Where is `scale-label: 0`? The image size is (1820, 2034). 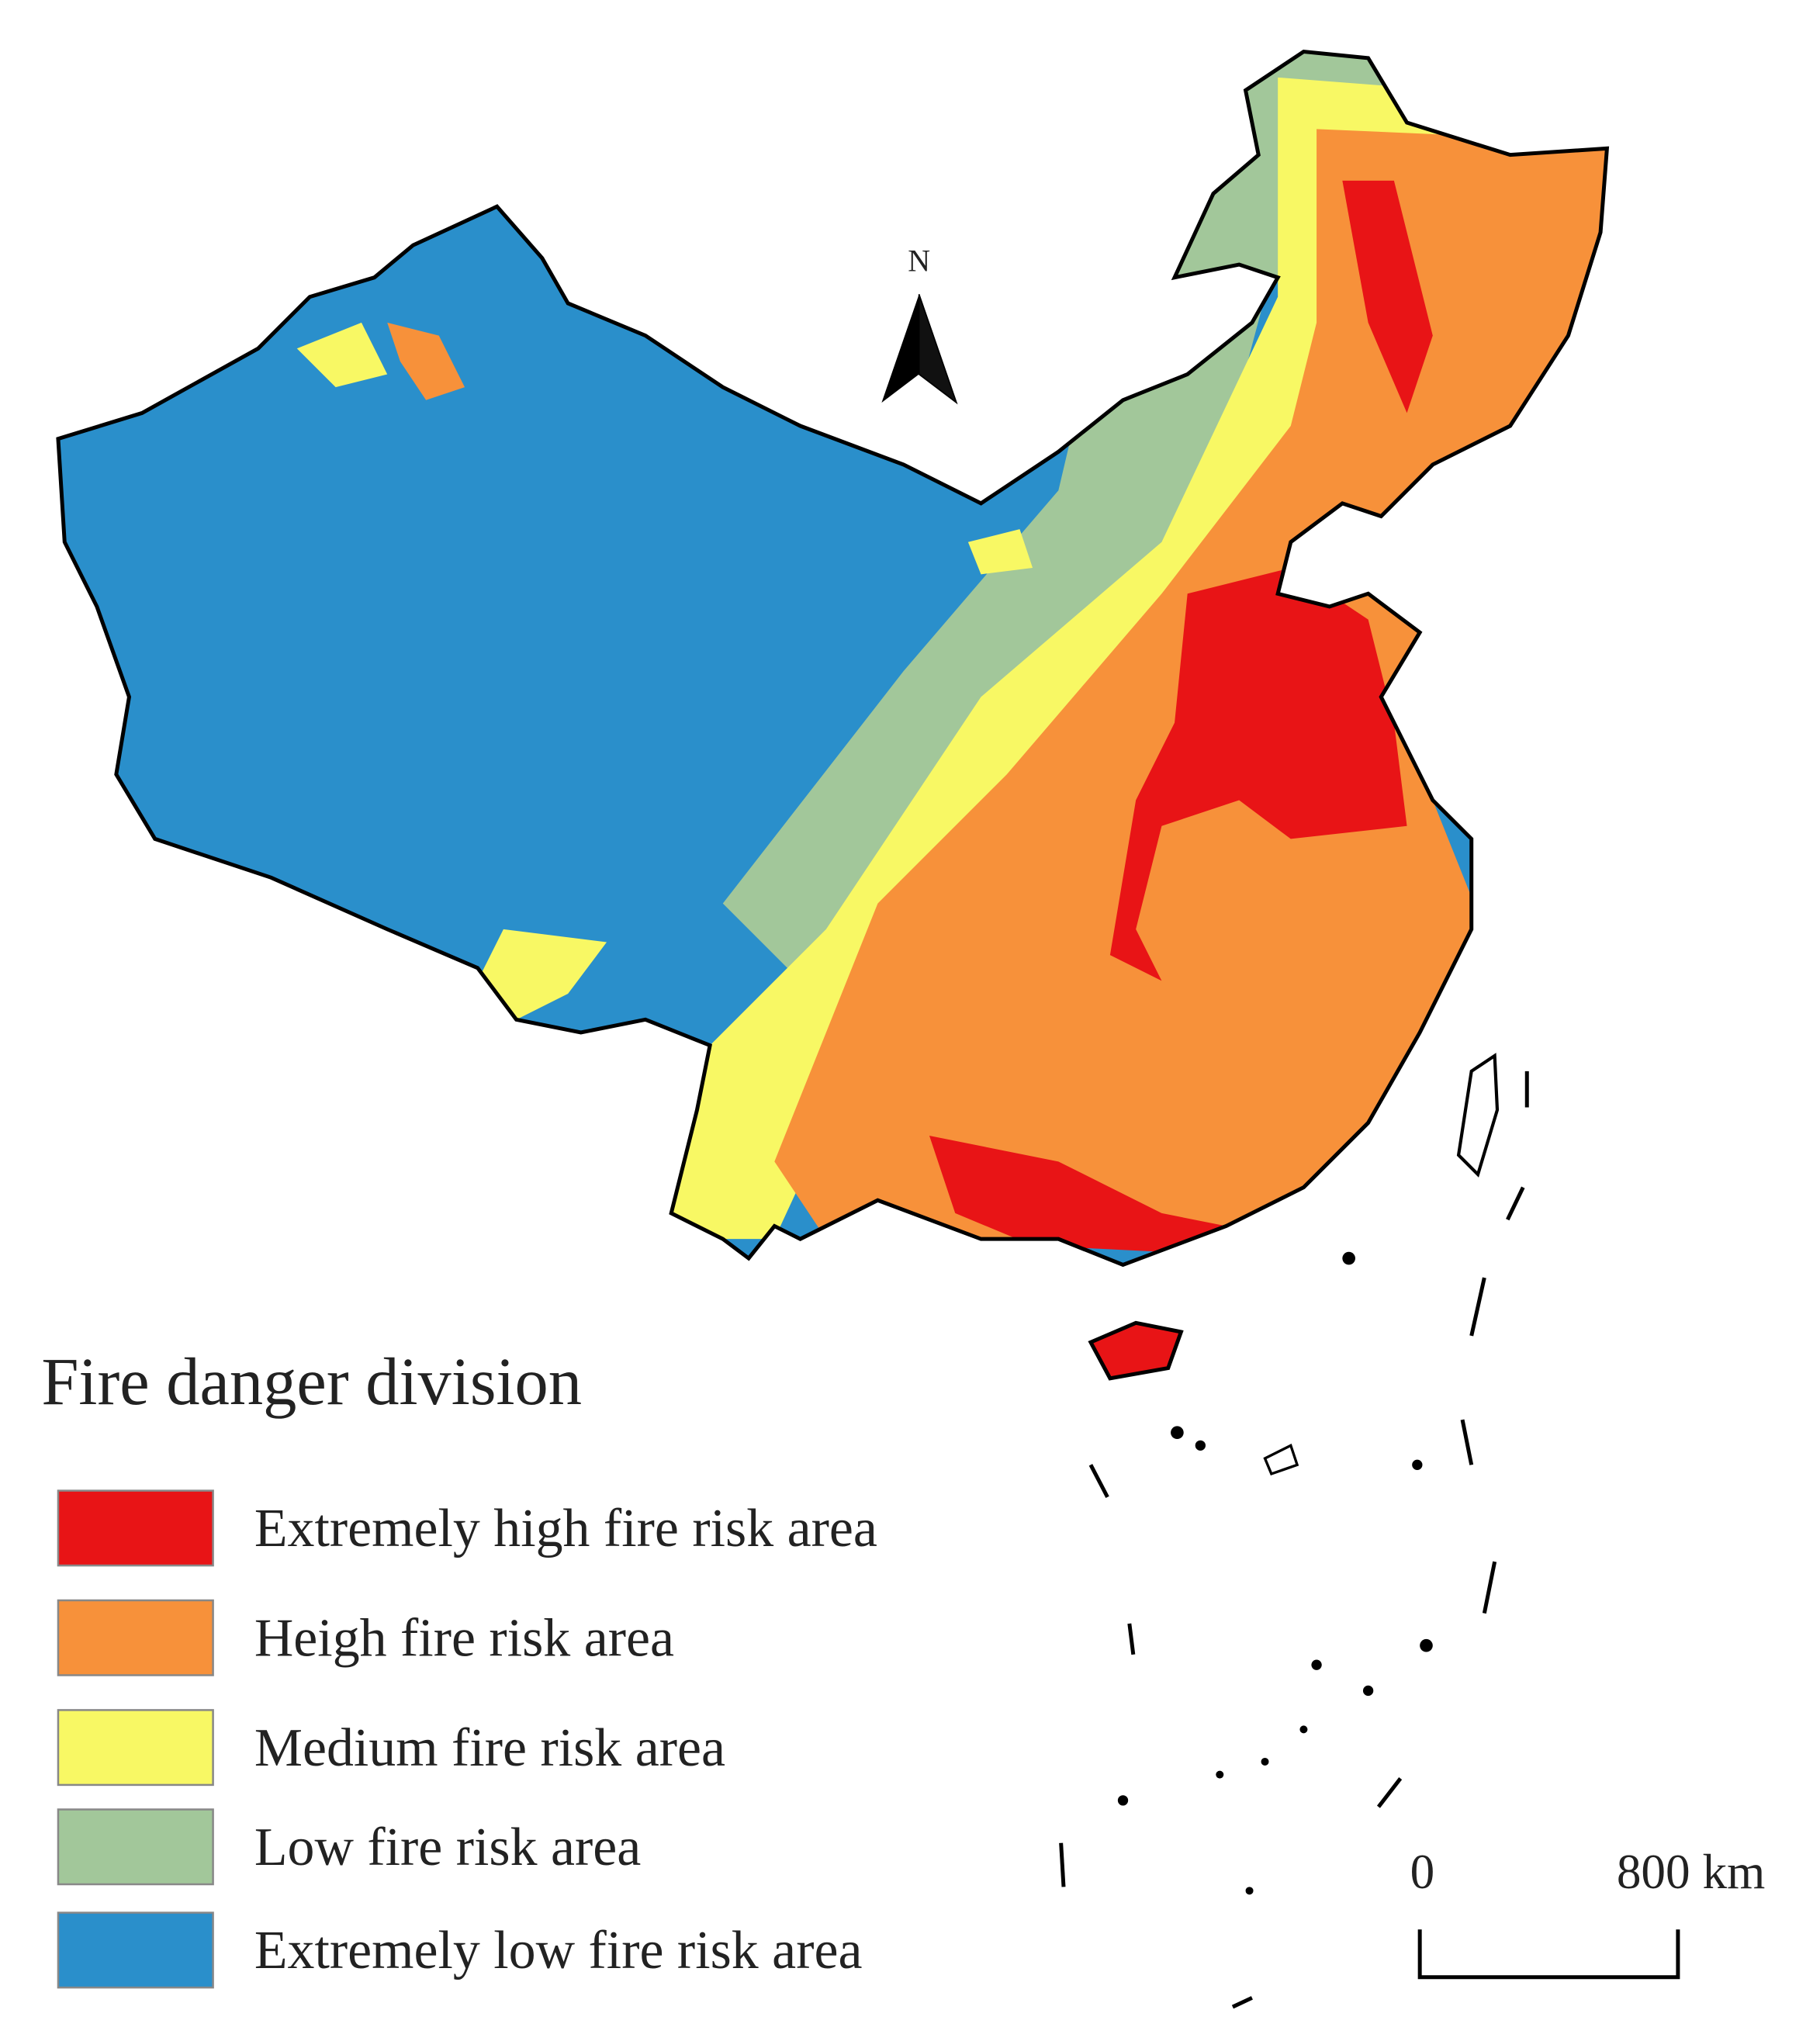
scale-label: 0 is located at coordinates (1422, 1872).